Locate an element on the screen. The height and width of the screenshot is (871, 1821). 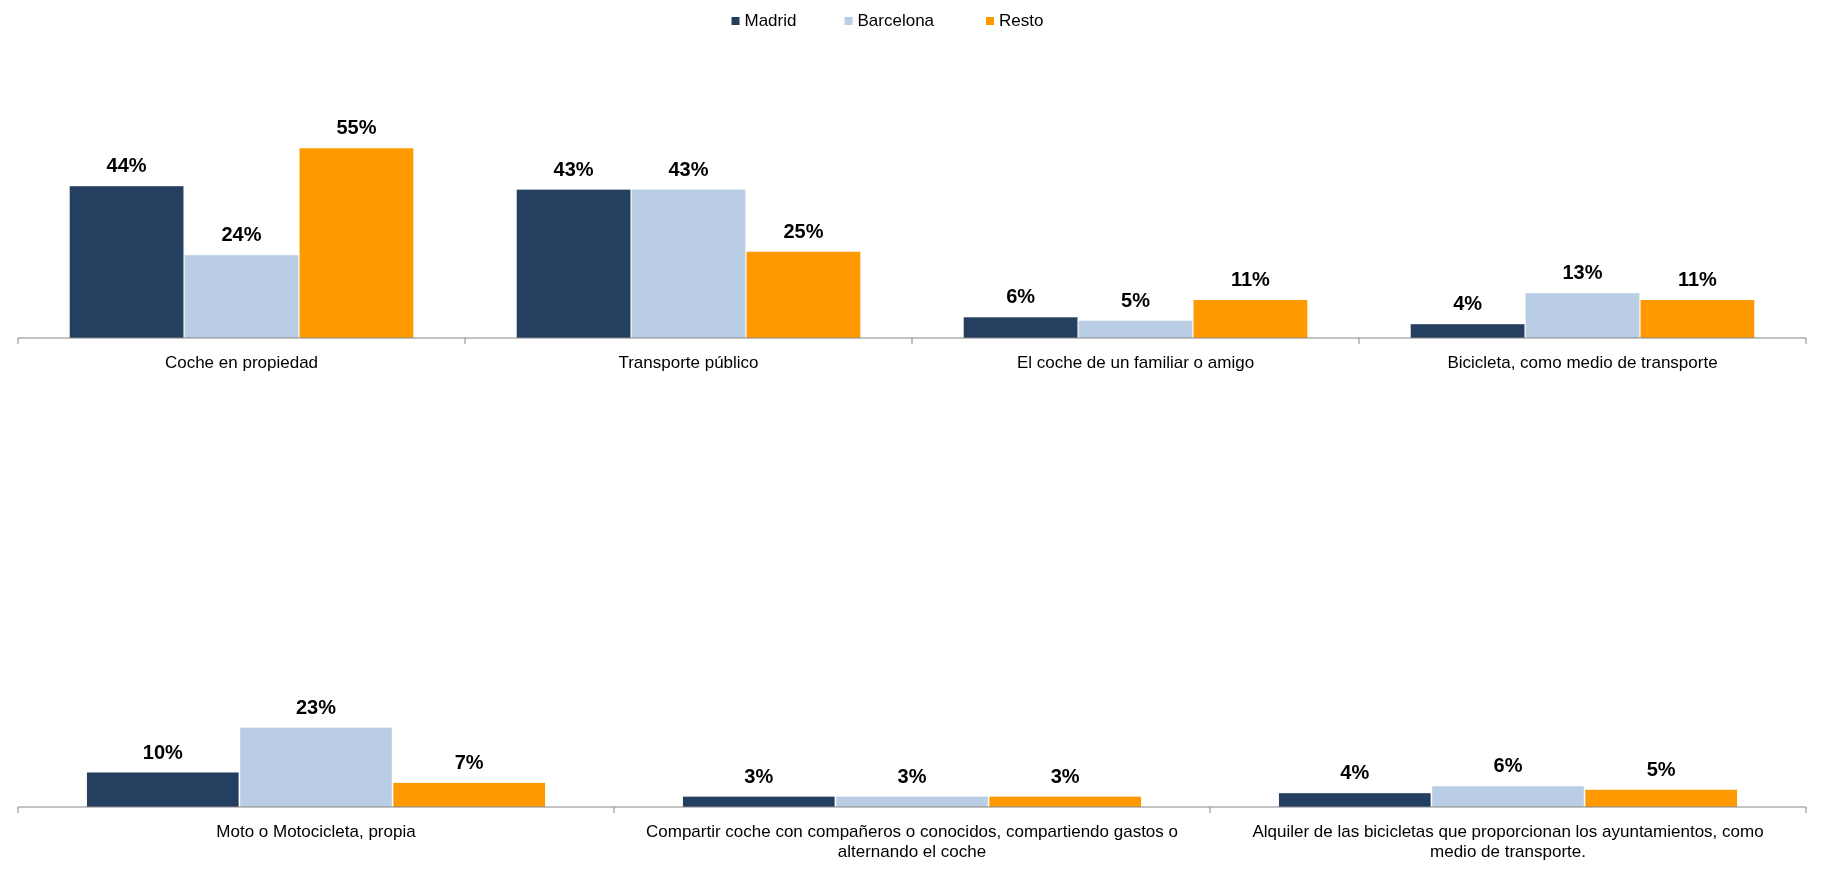
x-tick-label: Alquiler de las bicicletas que proporcionan los ayuntamientos, como medio de transporte. is located at coordinates (1508, 841).